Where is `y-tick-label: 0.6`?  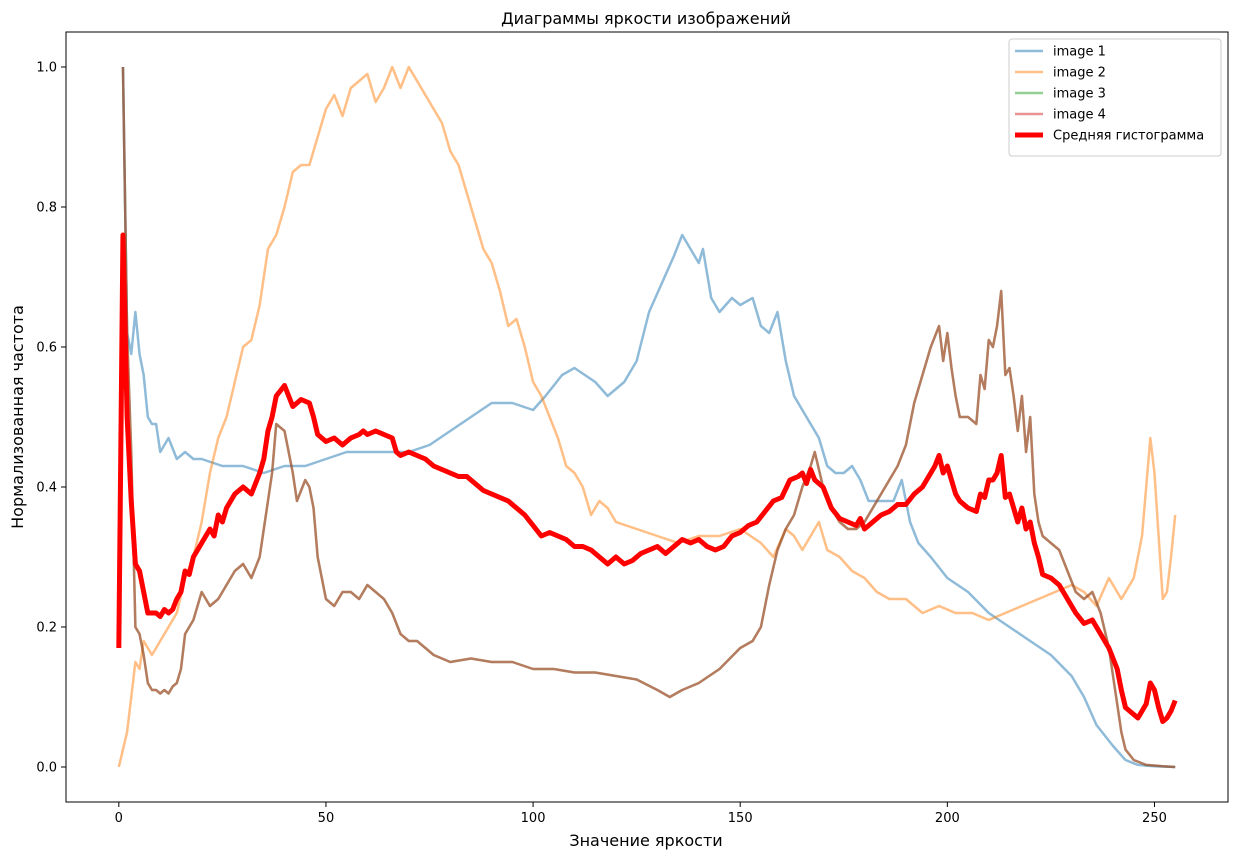 y-tick-label: 0.6 is located at coordinates (46, 348).